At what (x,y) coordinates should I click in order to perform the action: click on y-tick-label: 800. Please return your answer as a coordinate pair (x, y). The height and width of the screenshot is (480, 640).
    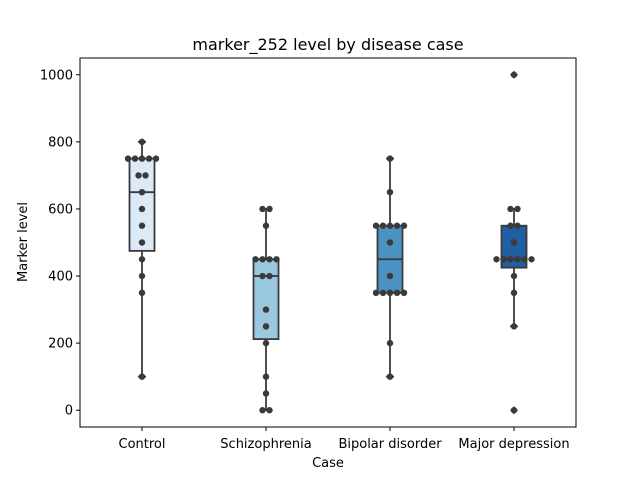
    Looking at the image, I should click on (60, 142).